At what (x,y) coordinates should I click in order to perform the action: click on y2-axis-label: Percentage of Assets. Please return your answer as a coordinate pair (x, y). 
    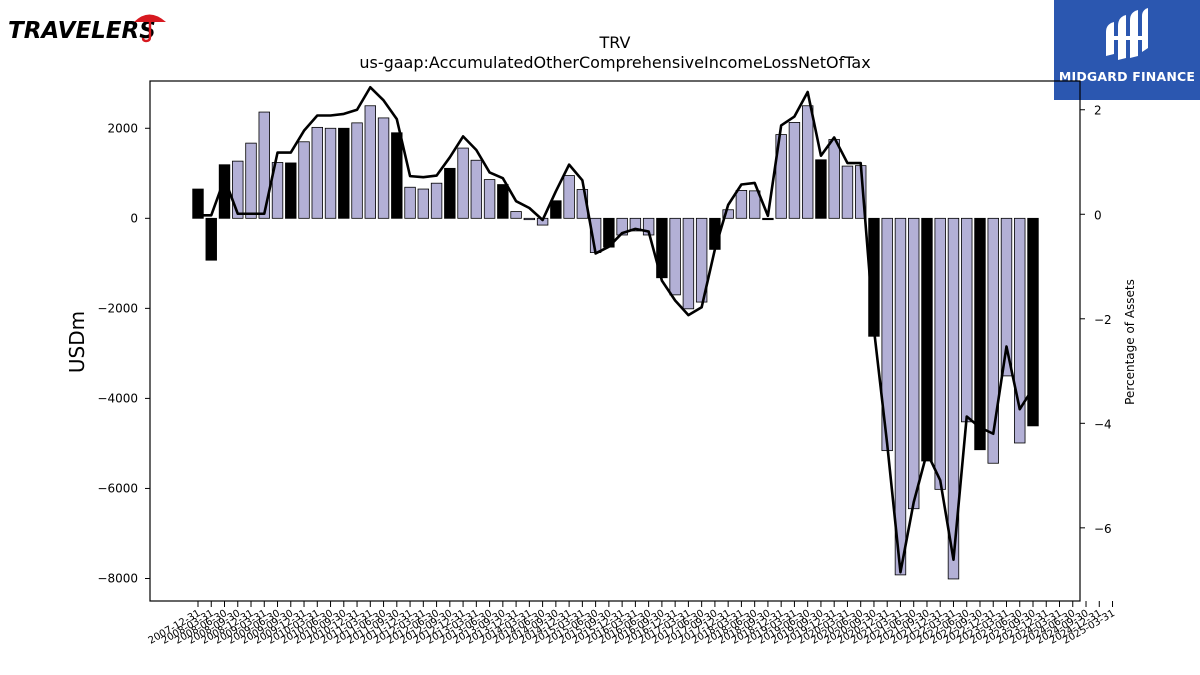
    Looking at the image, I should click on (1130, 342).